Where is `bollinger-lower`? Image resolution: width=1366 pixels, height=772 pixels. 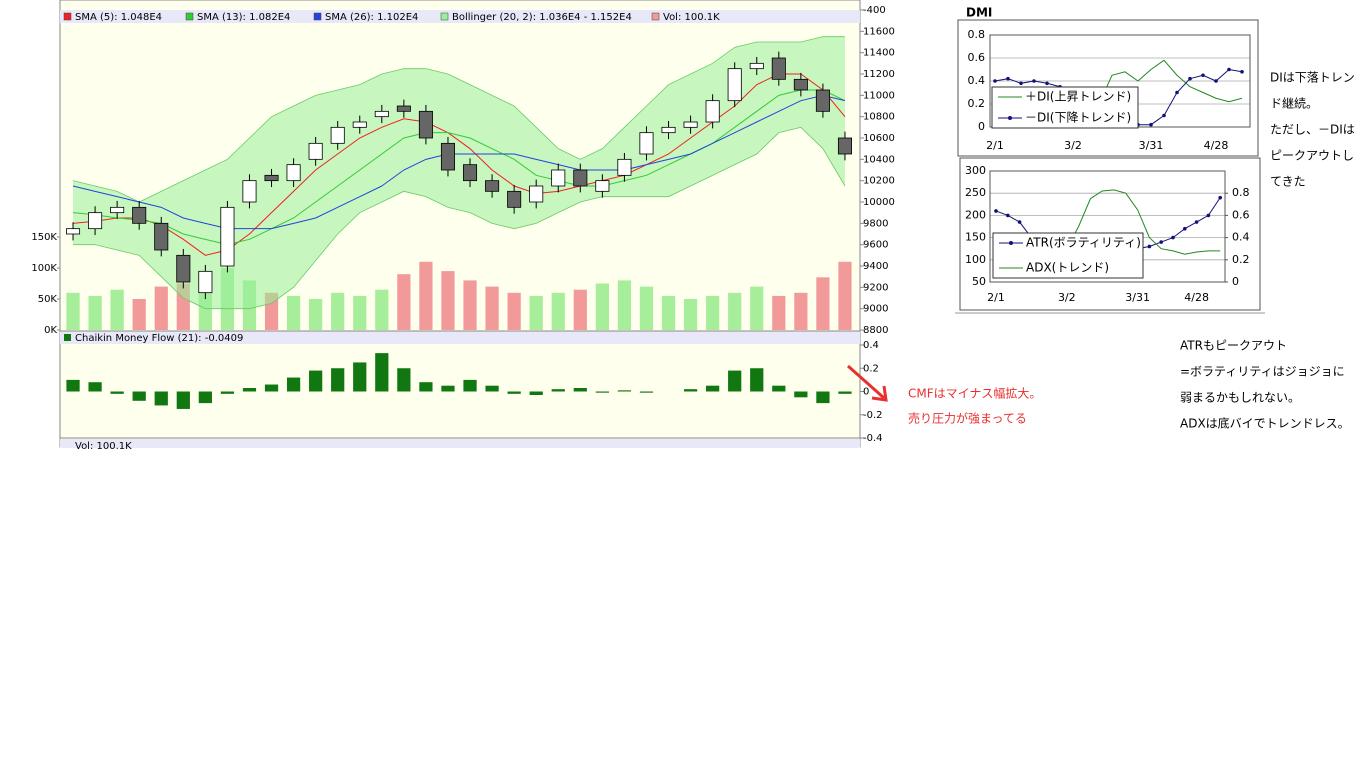 bollinger-lower is located at coordinates (459, 218).